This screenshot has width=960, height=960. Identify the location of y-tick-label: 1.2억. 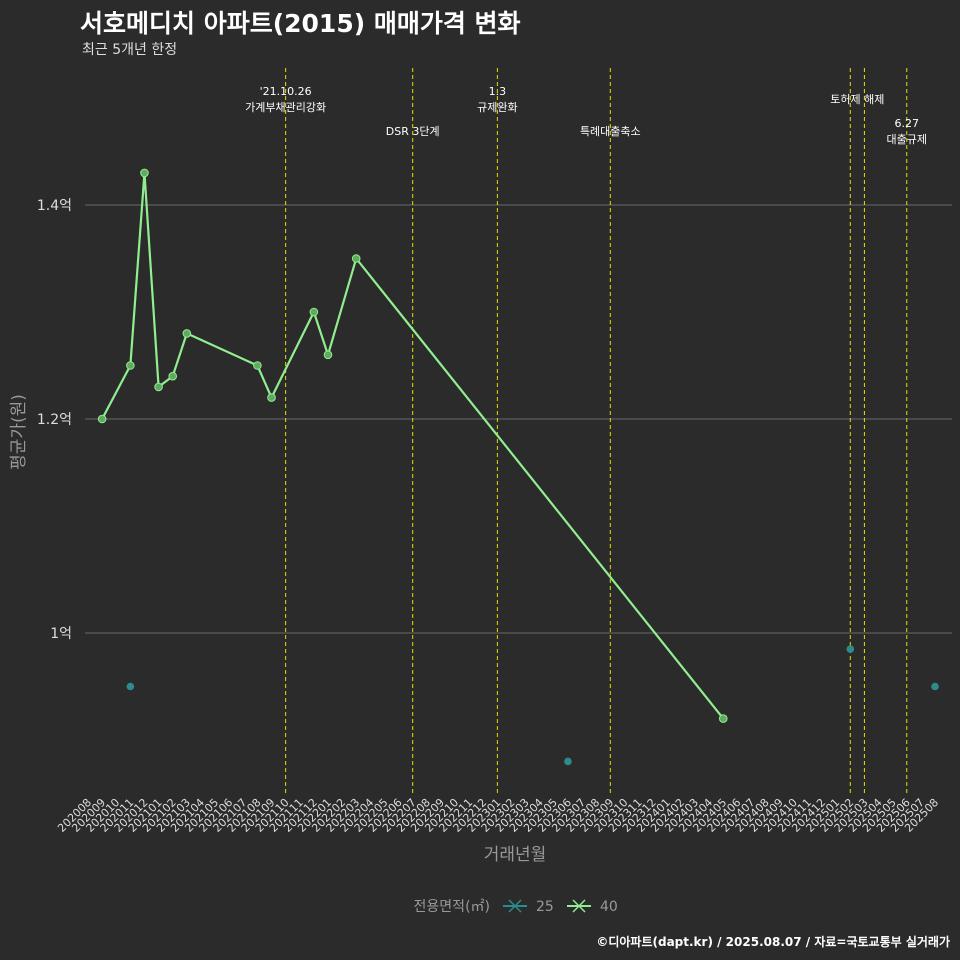
(54, 420).